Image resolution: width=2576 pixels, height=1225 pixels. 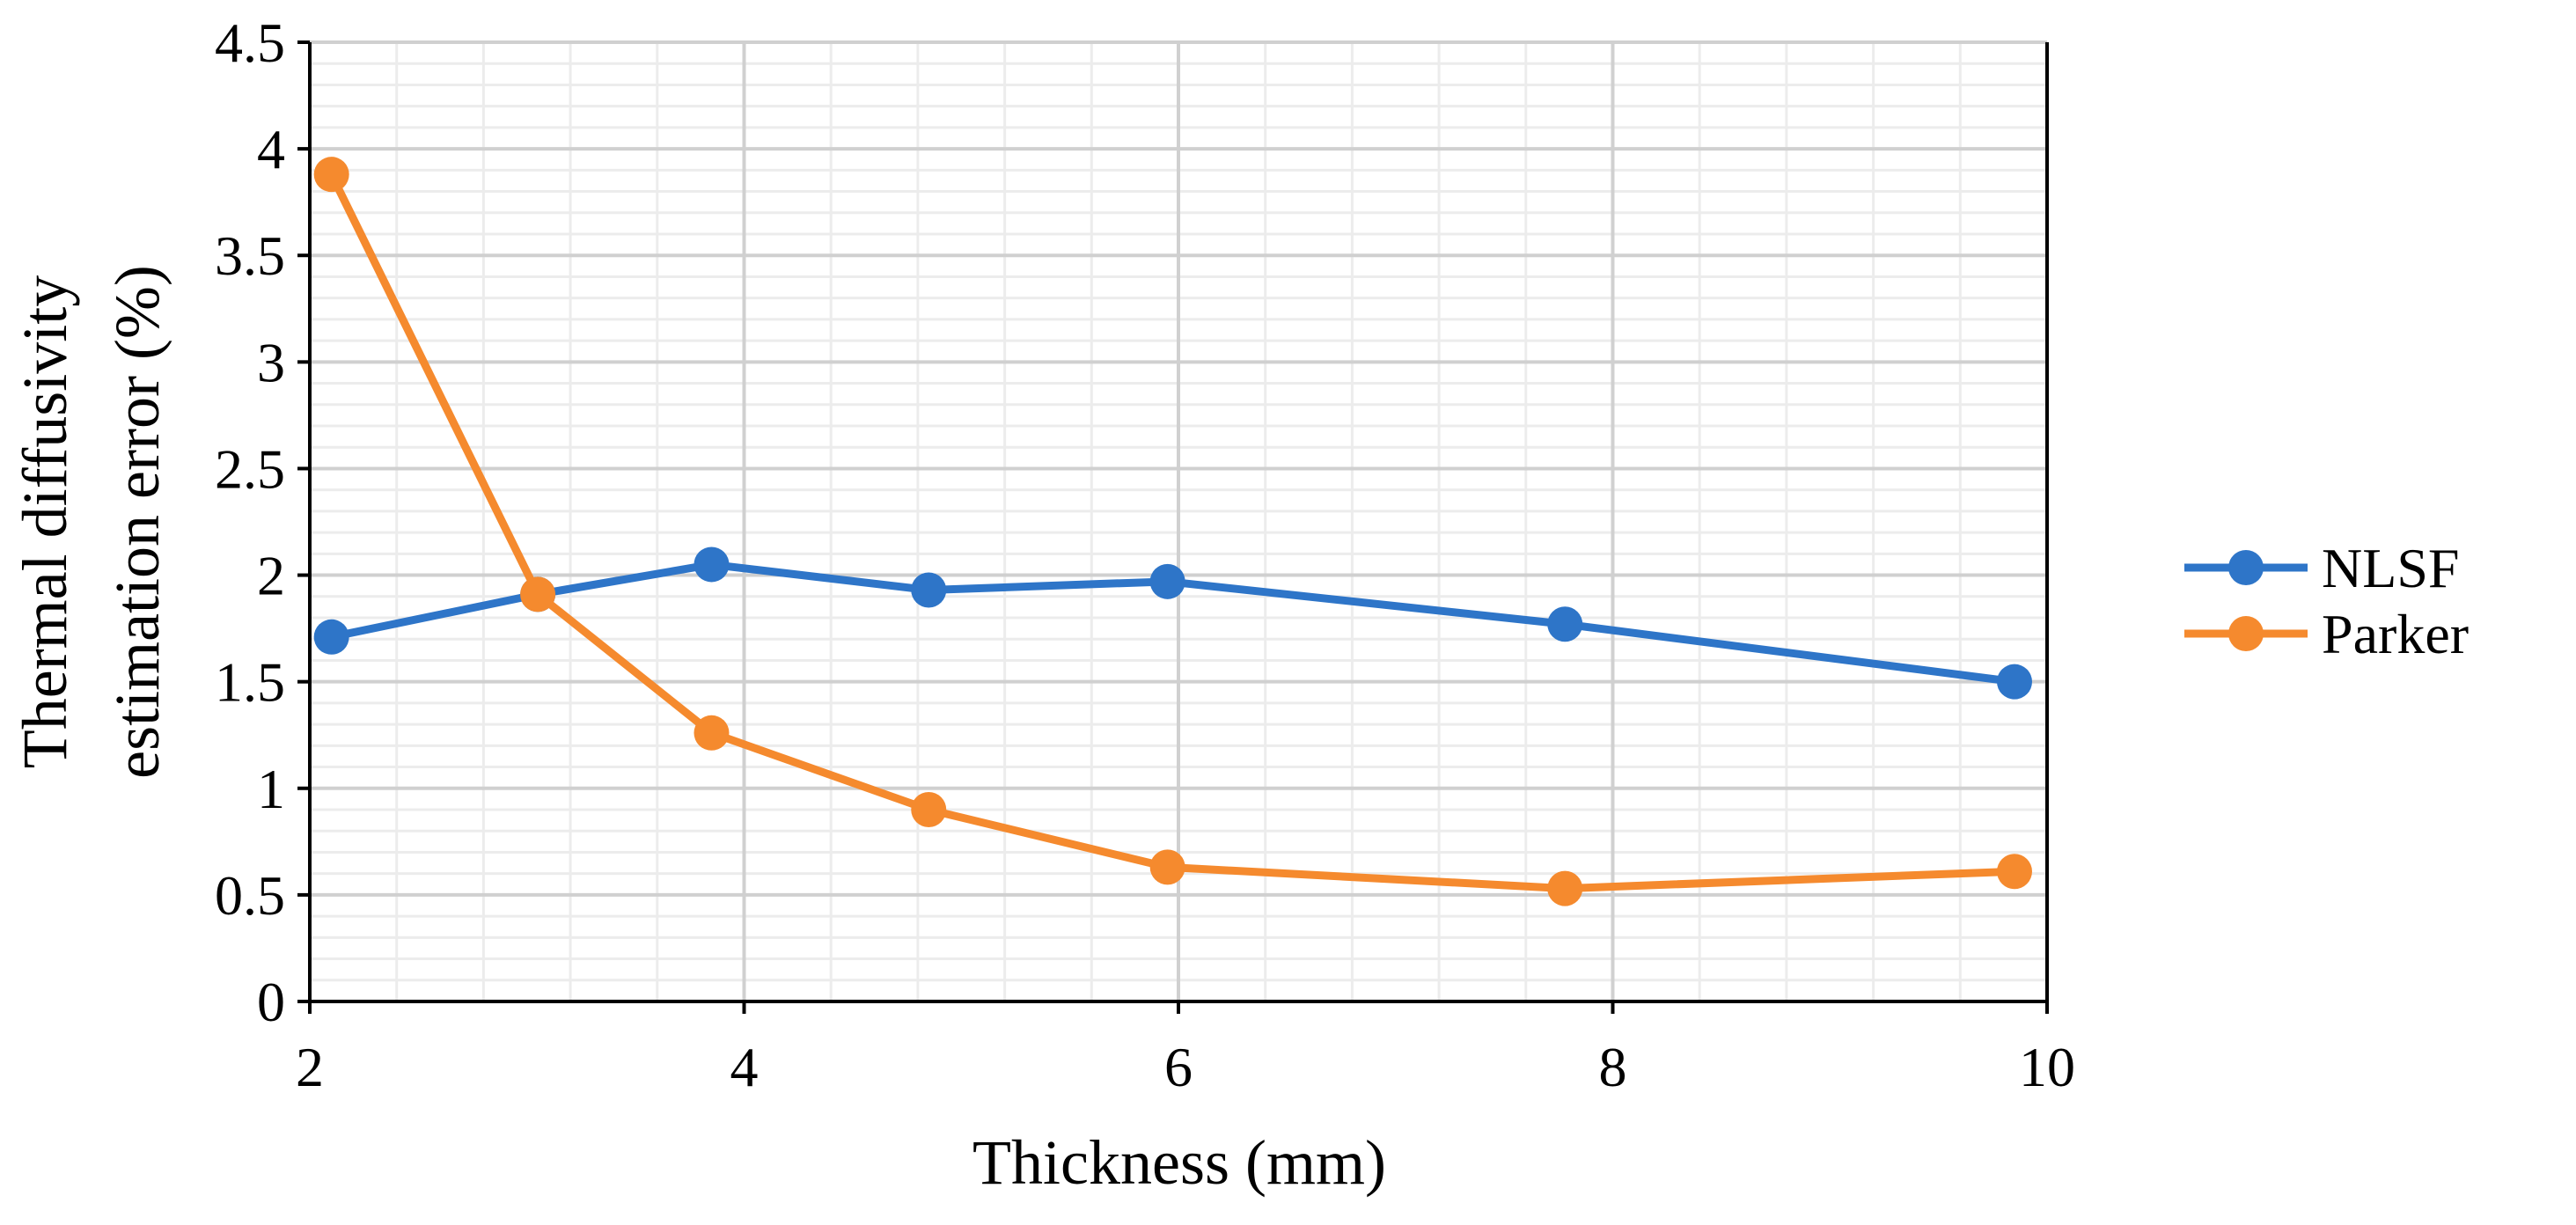 What do you see at coordinates (262, 522) in the screenshot?
I see `y-tick-labels: 0 0.5 1 1.5 2 2.5 3 3.5 4 4.5` at bounding box center [262, 522].